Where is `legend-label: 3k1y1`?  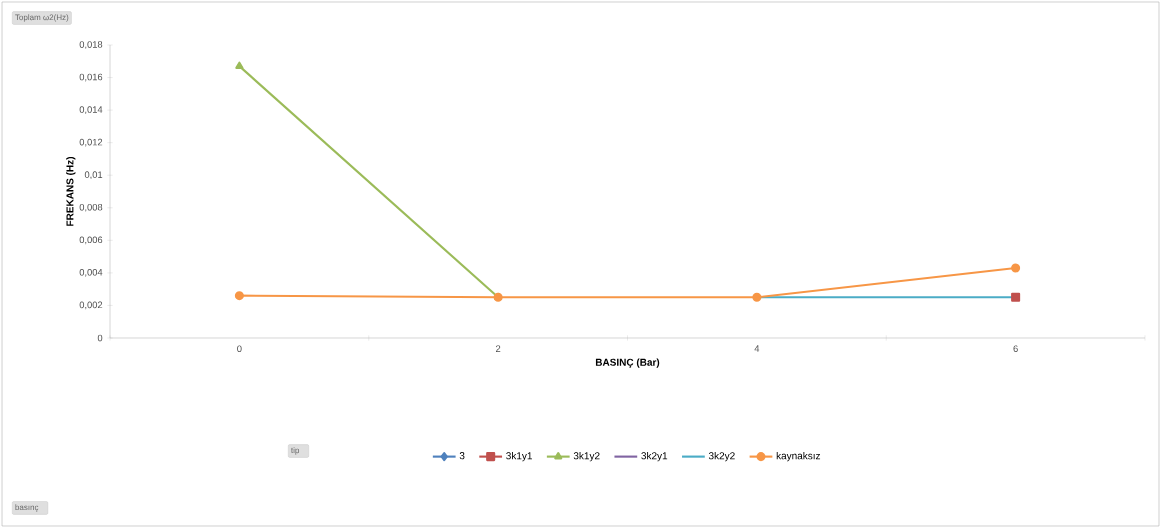
legend-label: 3k1y1 is located at coordinates (519, 457).